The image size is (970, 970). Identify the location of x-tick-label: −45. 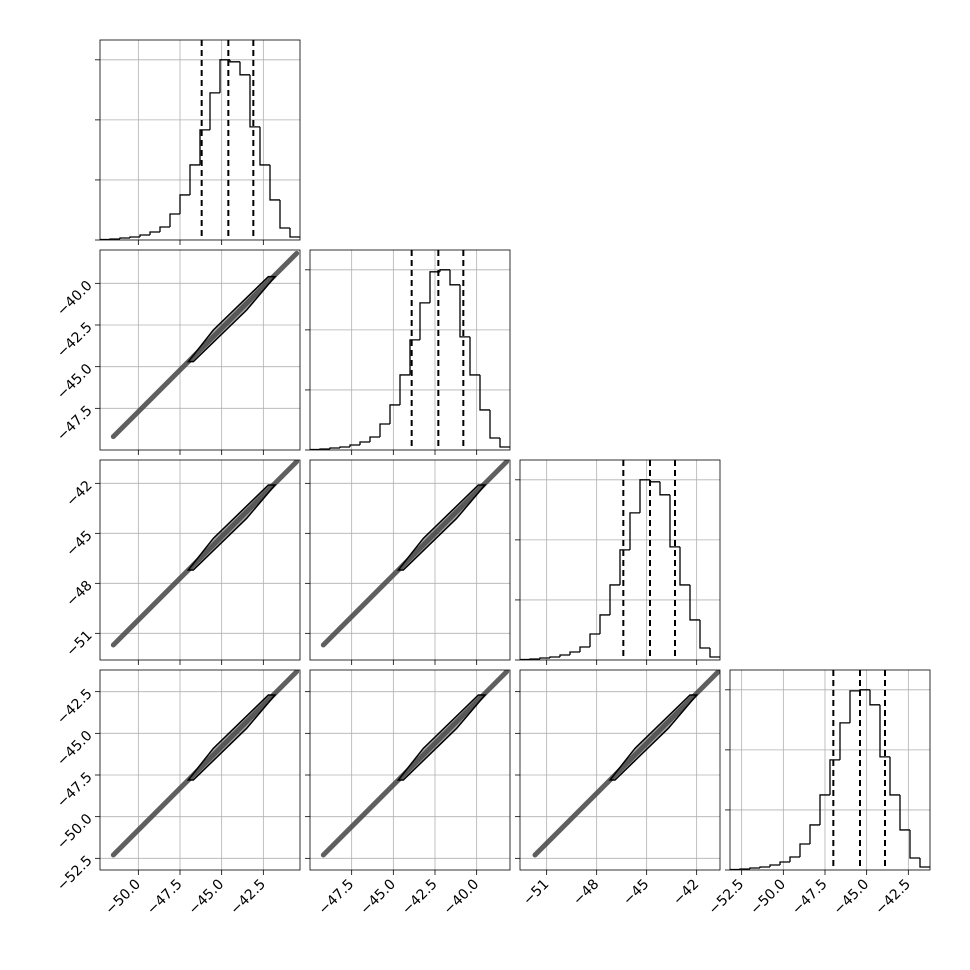
(636, 892).